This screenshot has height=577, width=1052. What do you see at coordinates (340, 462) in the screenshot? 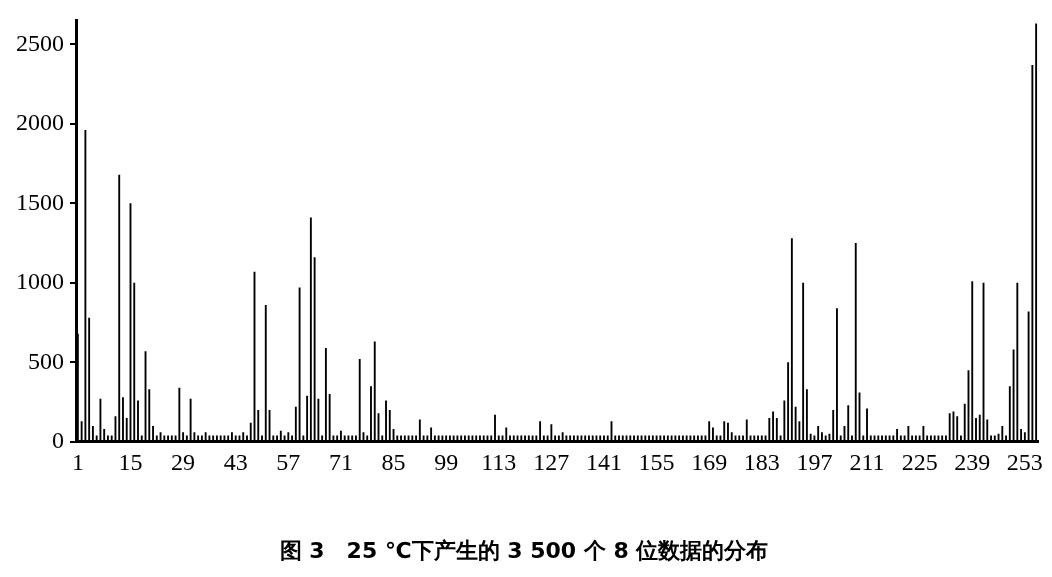
I see `x-tick-label: 71` at bounding box center [340, 462].